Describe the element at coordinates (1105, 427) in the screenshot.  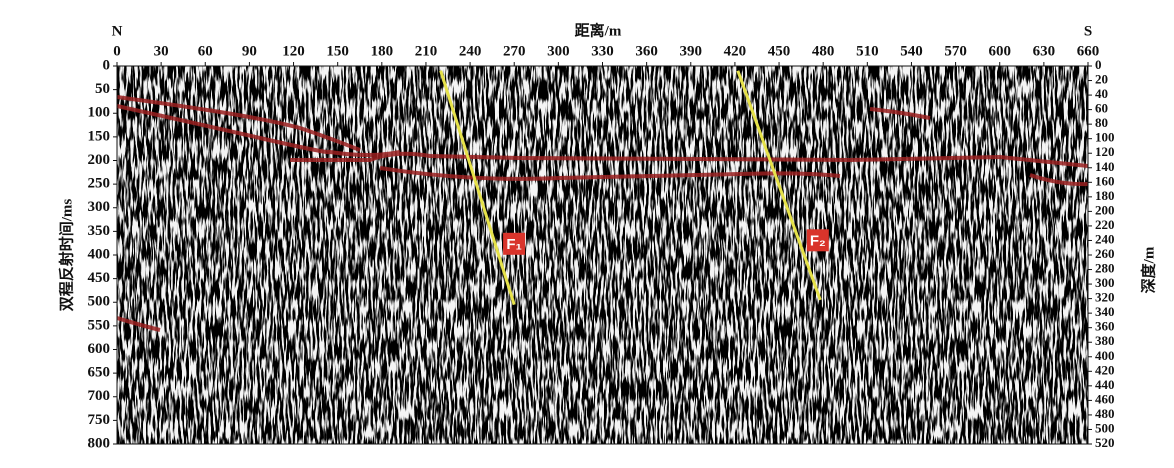
I see `y2-tick-label: 500` at that location.